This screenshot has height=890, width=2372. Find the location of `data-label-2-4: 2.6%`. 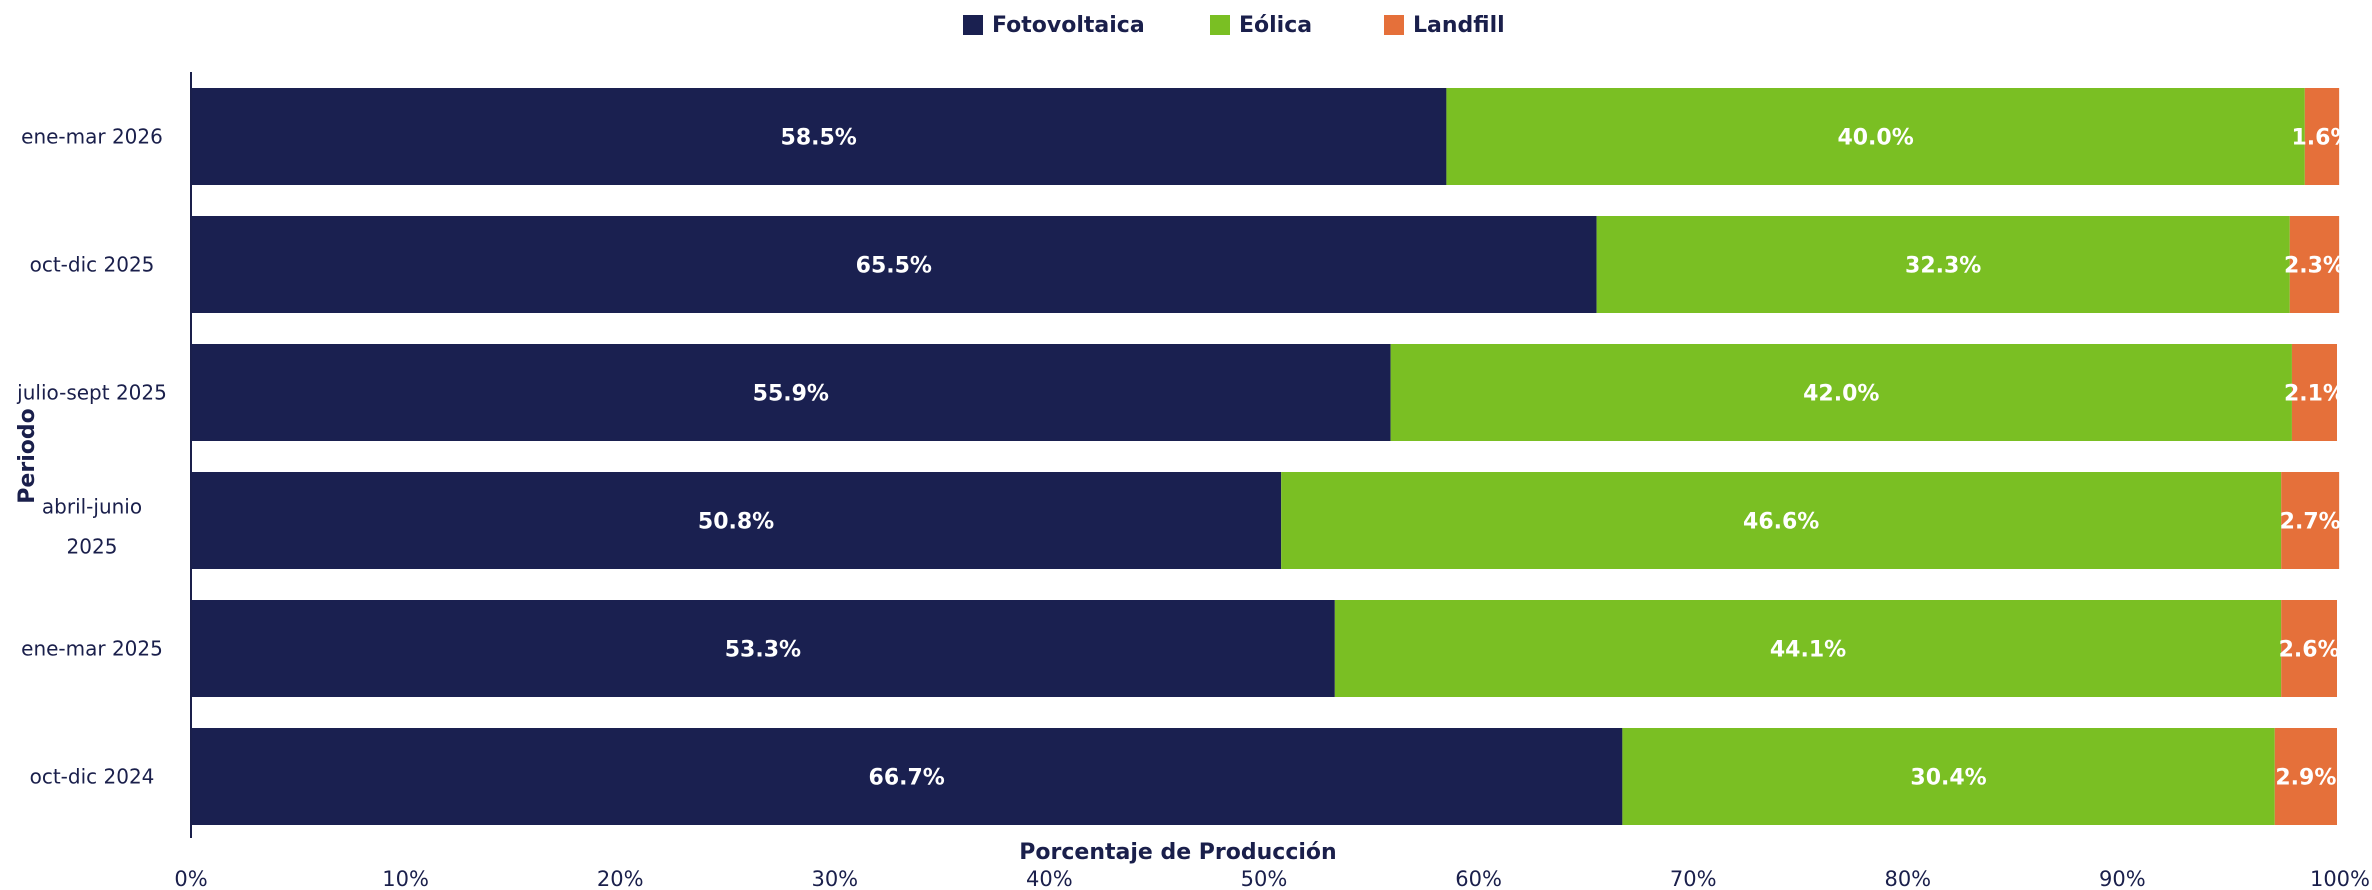

data-label-2-4: 2.6% is located at coordinates (2309, 650).